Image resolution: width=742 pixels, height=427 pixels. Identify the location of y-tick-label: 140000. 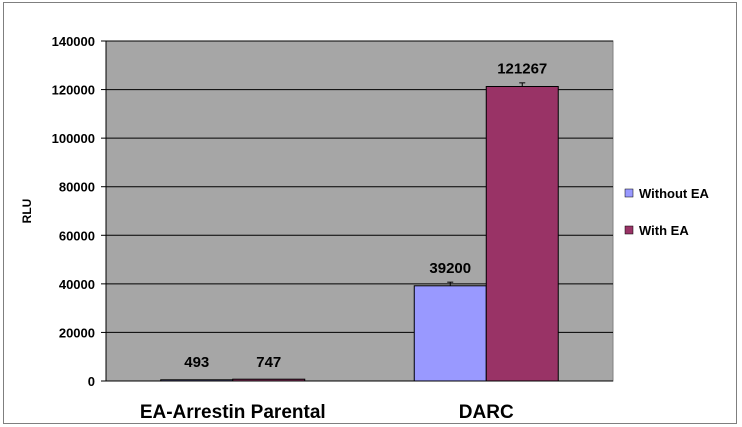
(73, 41).